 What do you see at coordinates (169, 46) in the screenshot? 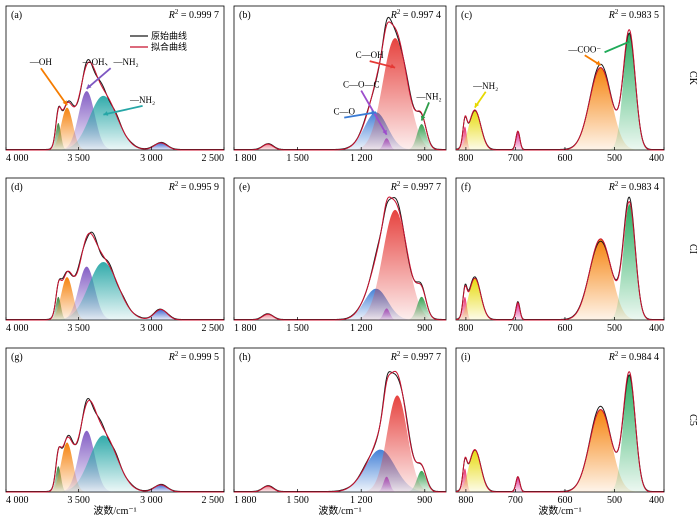
I see `legend-label: 拟合曲线` at bounding box center [169, 46].